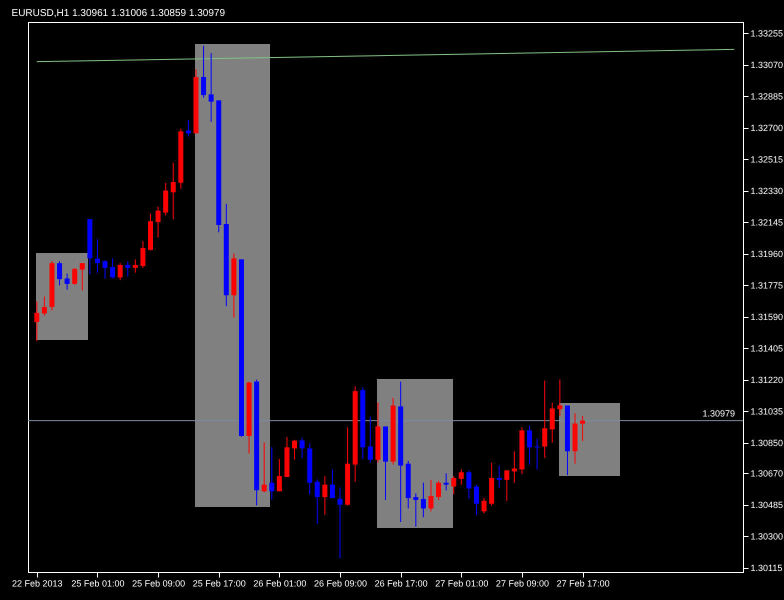 The image size is (784, 600). I want to click on y-tick-label: 1.30300, so click(767, 537).